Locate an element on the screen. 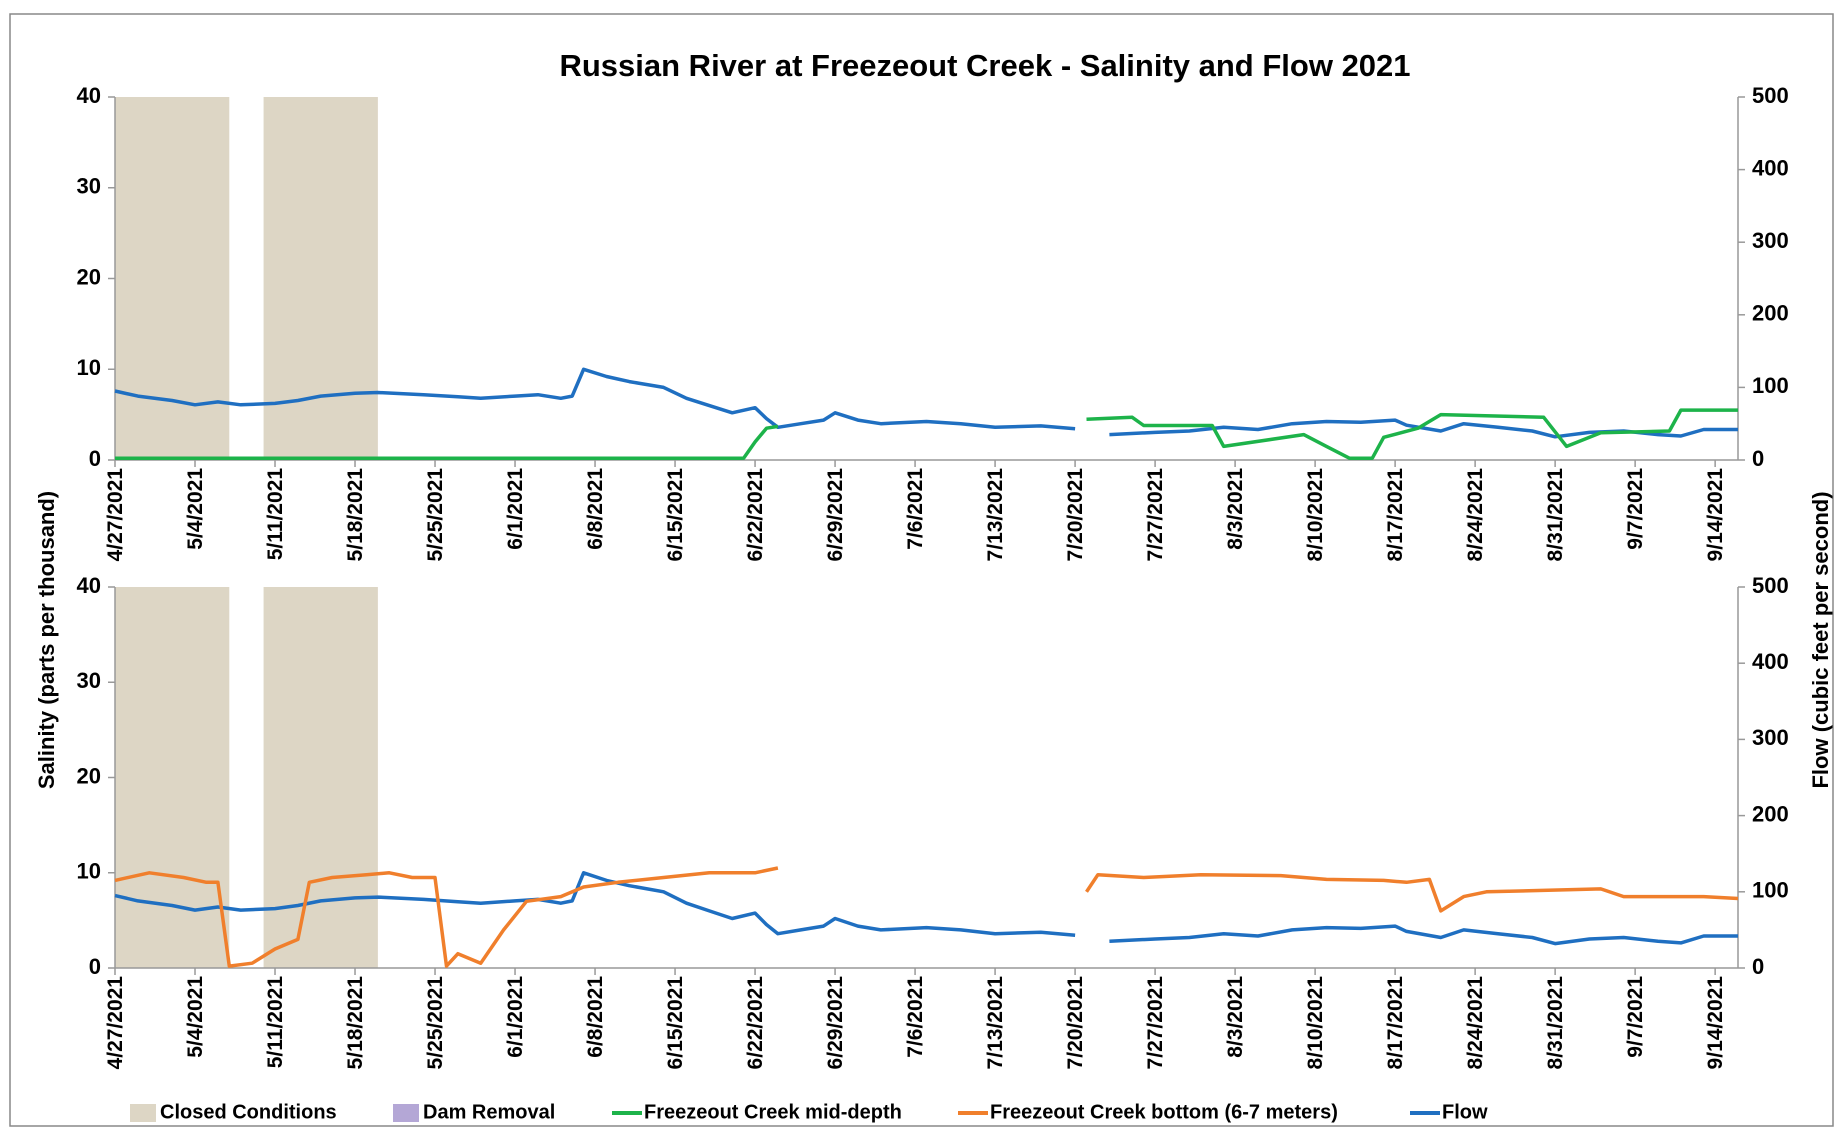  legend-label: Dam Removal is located at coordinates (489, 1112).